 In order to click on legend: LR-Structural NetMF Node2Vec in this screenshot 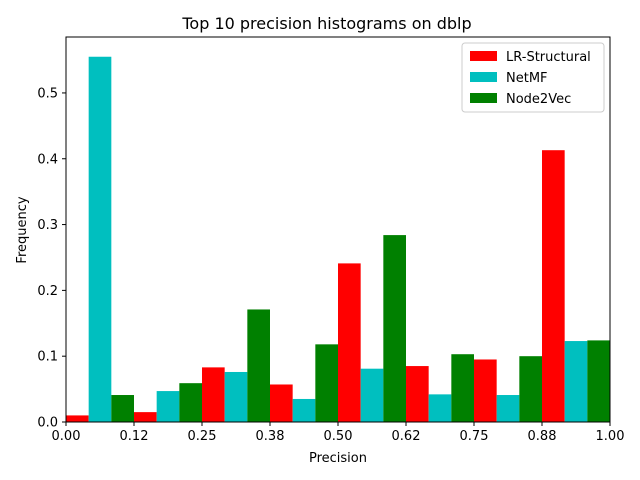, I will do `click(533, 77)`.